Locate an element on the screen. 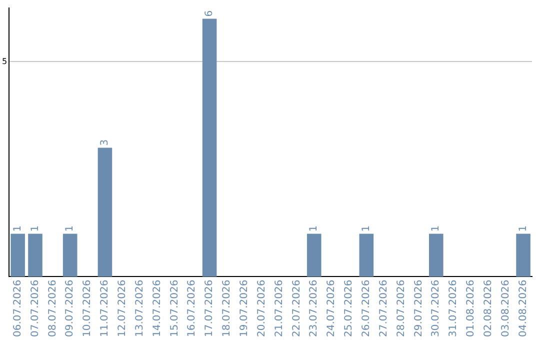 The height and width of the screenshot is (340, 540). x-tick-label: 06.07.2026 is located at coordinates (18, 309).